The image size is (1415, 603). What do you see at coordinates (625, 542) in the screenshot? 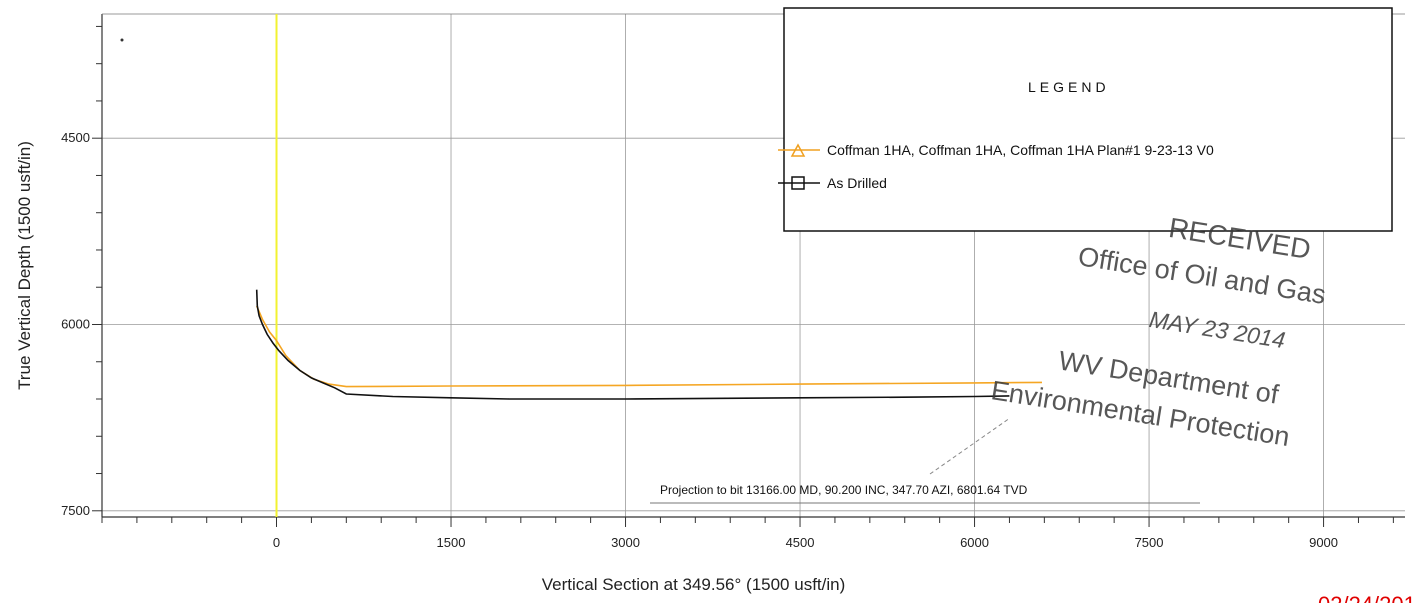
I see `x-tick-label: 3000` at bounding box center [625, 542].